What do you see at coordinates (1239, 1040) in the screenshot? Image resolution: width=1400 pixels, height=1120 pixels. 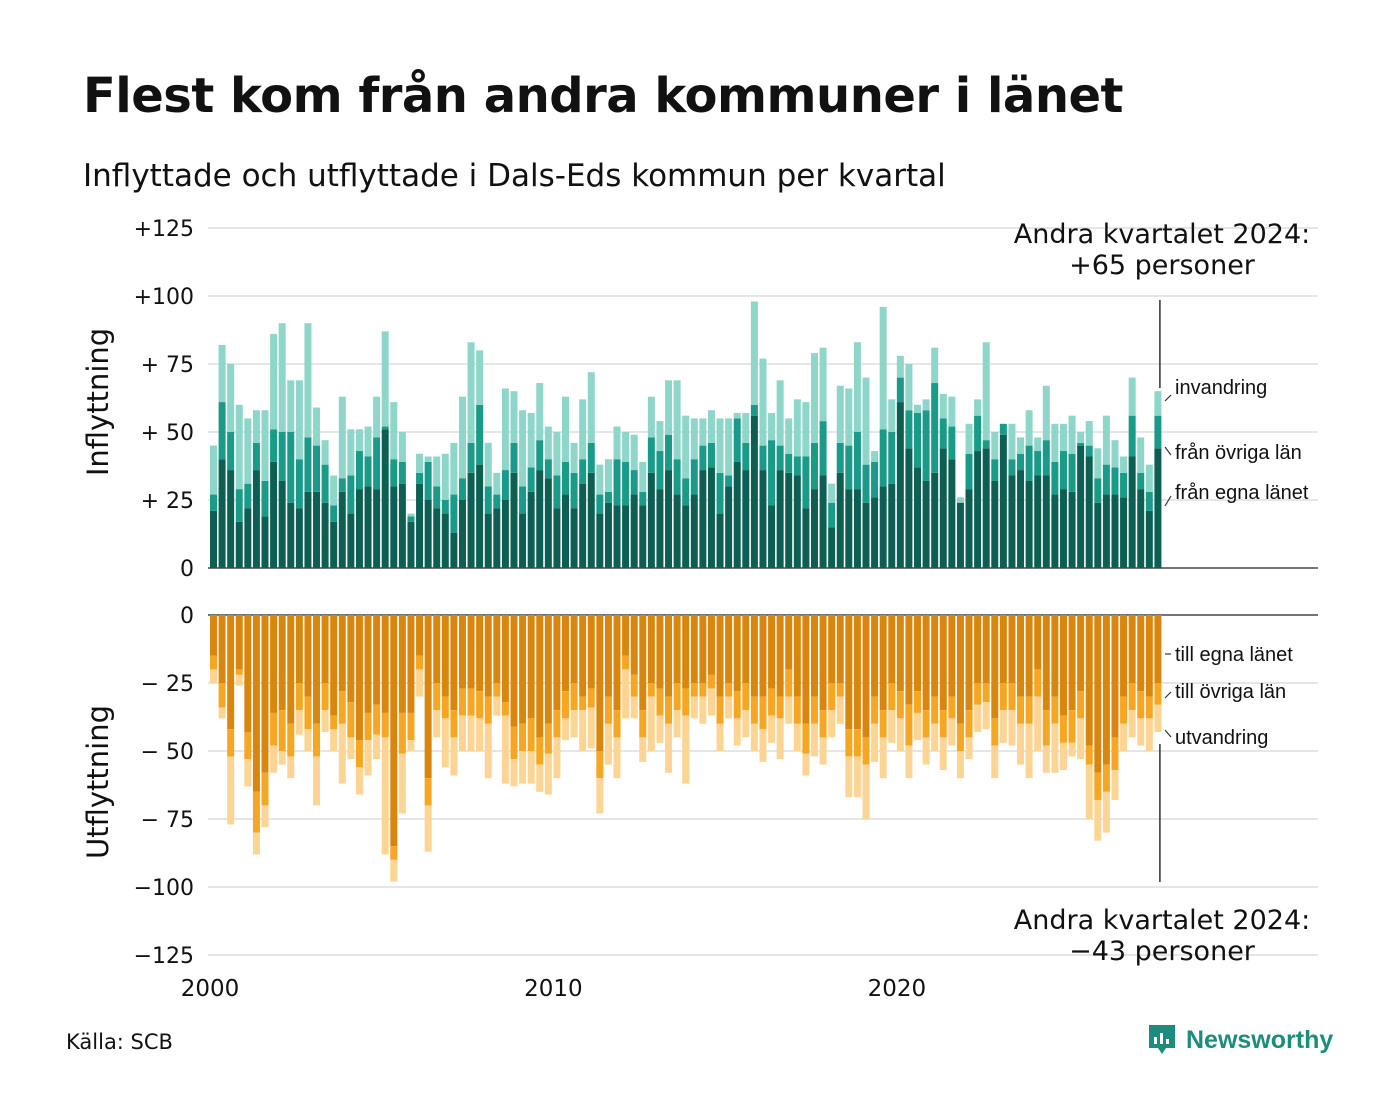 I see `brand-logo: Newsworthy` at bounding box center [1239, 1040].